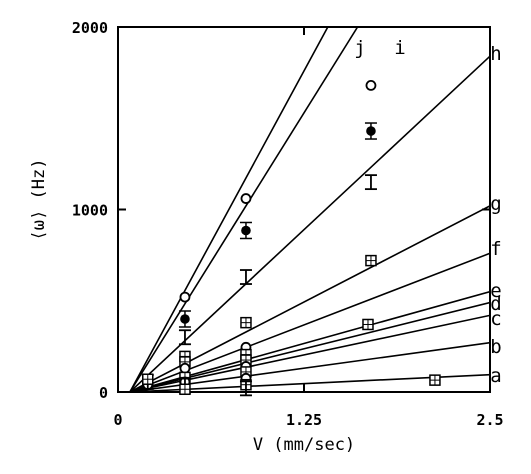  What do you see at coordinates (359, 48) in the screenshot?
I see `line-label-j: j` at bounding box center [359, 48].